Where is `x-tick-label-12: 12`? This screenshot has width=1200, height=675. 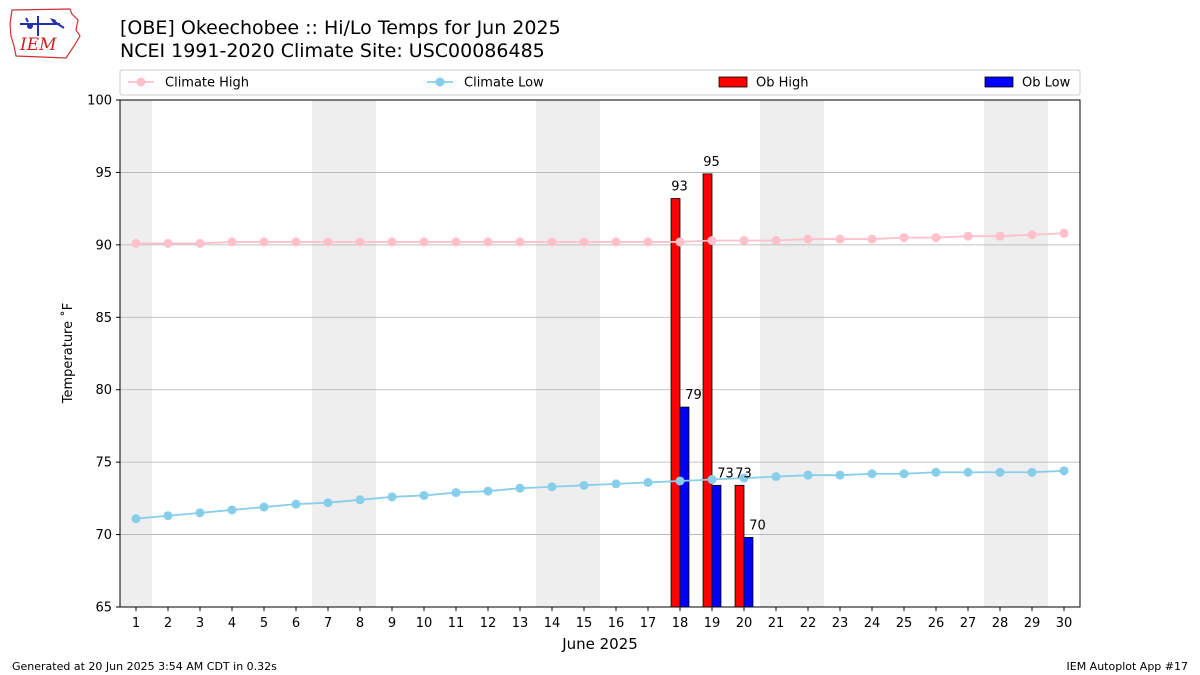 x-tick-label-12: 12 is located at coordinates (488, 623).